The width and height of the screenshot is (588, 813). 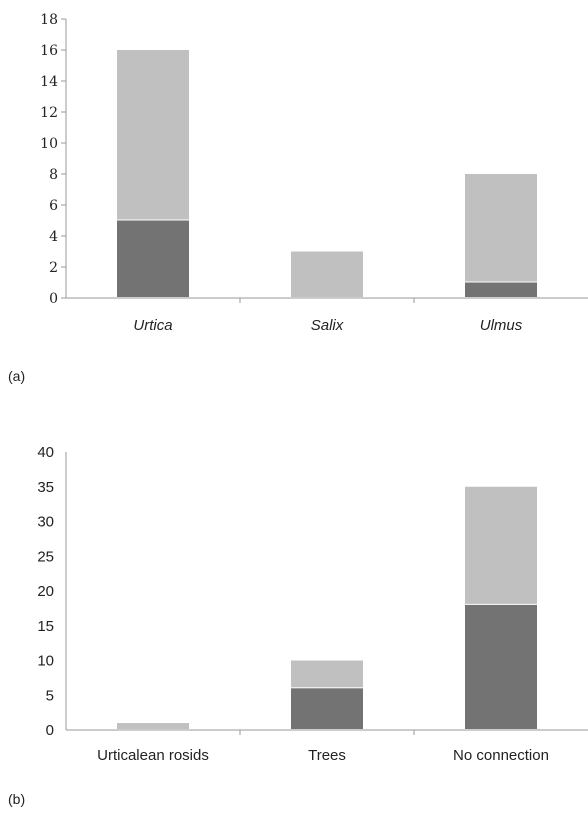 I want to click on panel-label-b: (b), so click(x=16, y=799).